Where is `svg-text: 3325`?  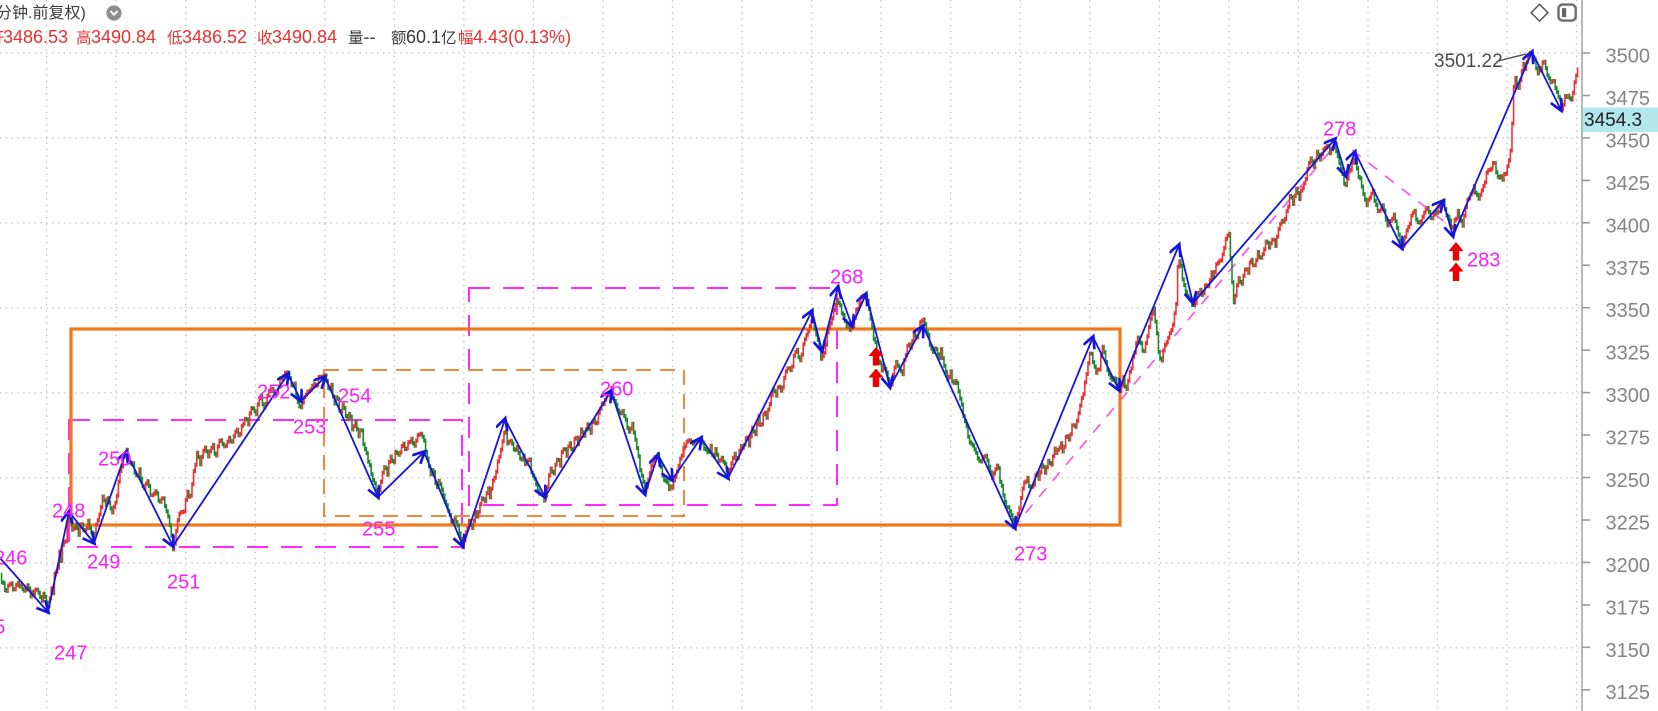 svg-text: 3325 is located at coordinates (1628, 354).